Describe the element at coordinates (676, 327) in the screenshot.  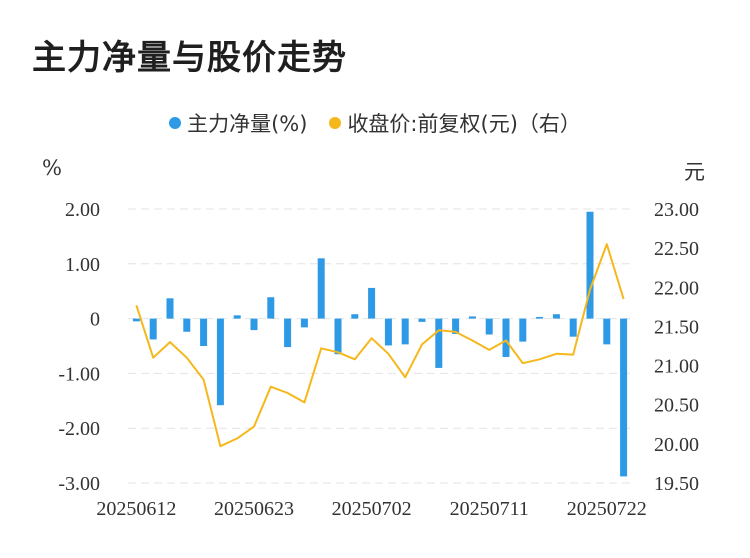
I see `right-tick-label: 21.50` at that location.